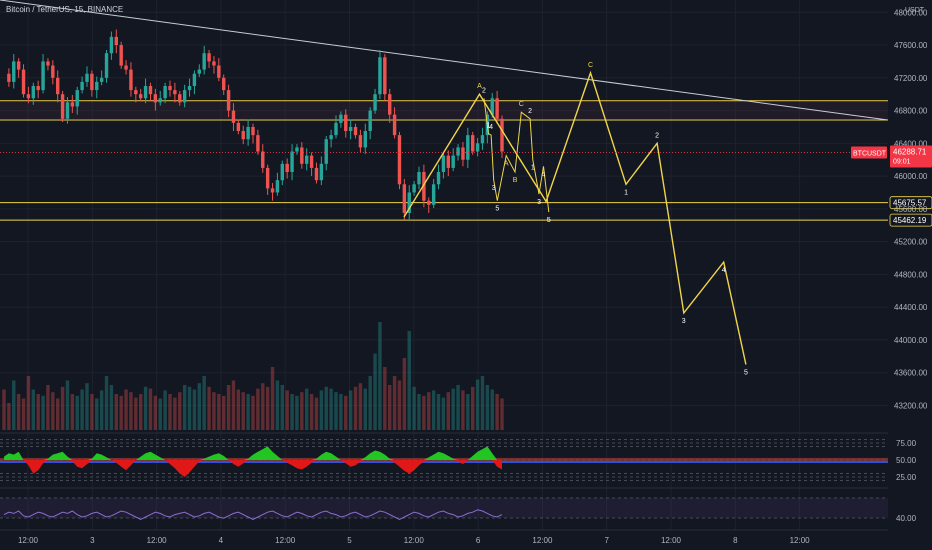 This screenshot has width=932, height=550. Describe the element at coordinates (606, 540) in the screenshot. I see `time-tick: 7` at that location.